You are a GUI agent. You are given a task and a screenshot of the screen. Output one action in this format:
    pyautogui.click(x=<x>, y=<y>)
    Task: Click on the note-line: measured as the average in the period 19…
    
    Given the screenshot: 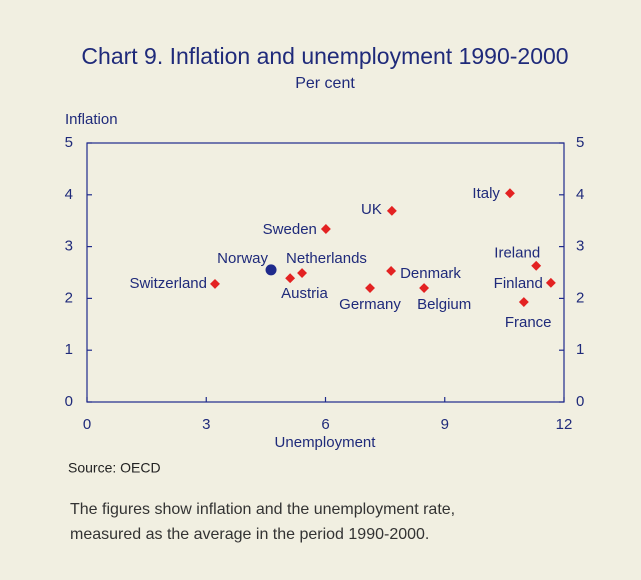 What is the action you would take?
    pyautogui.click(x=249, y=534)
    